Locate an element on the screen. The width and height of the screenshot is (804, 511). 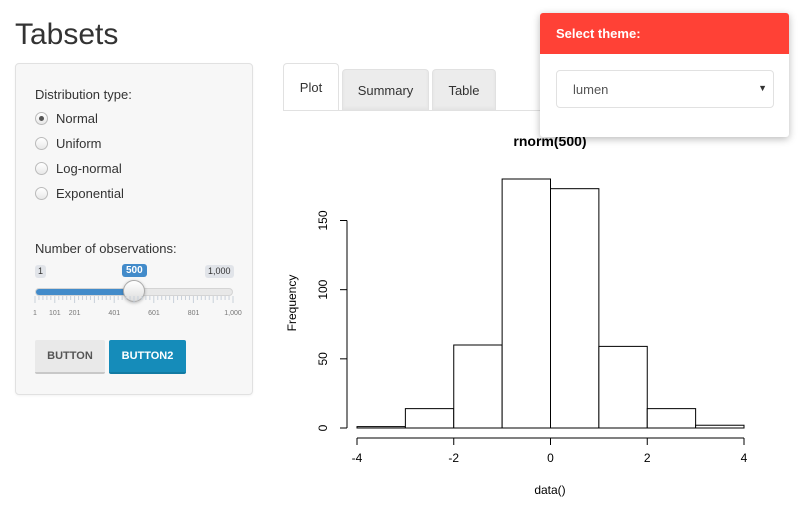
button2: BUTTON2 is located at coordinates (147, 357).